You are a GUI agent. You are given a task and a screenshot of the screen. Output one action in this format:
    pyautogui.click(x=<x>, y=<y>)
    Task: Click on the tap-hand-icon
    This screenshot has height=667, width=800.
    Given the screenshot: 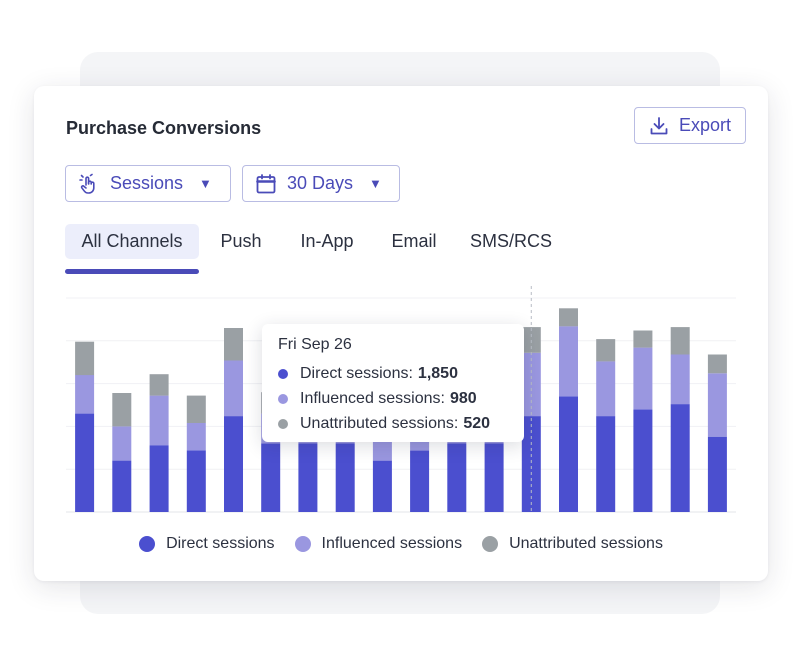 What is the action you would take?
    pyautogui.click(x=87, y=183)
    